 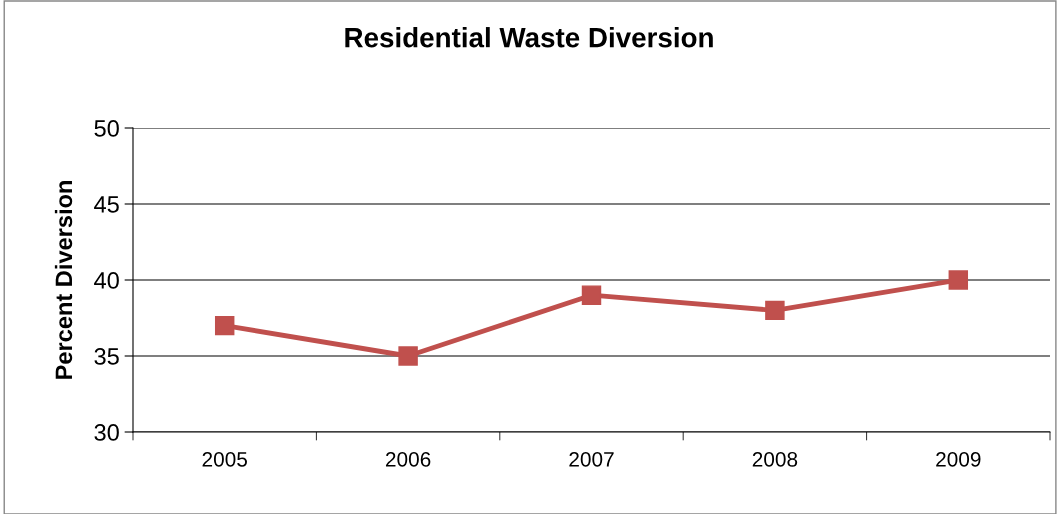 I want to click on x-tick-label: 2005, so click(x=224, y=459).